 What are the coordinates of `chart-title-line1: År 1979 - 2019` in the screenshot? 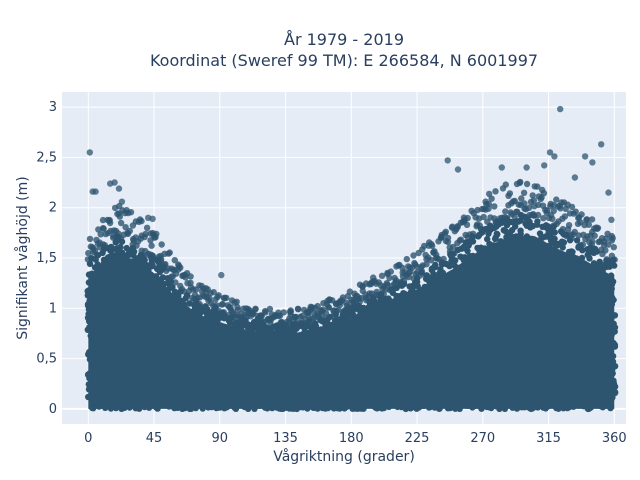 It's located at (344, 39).